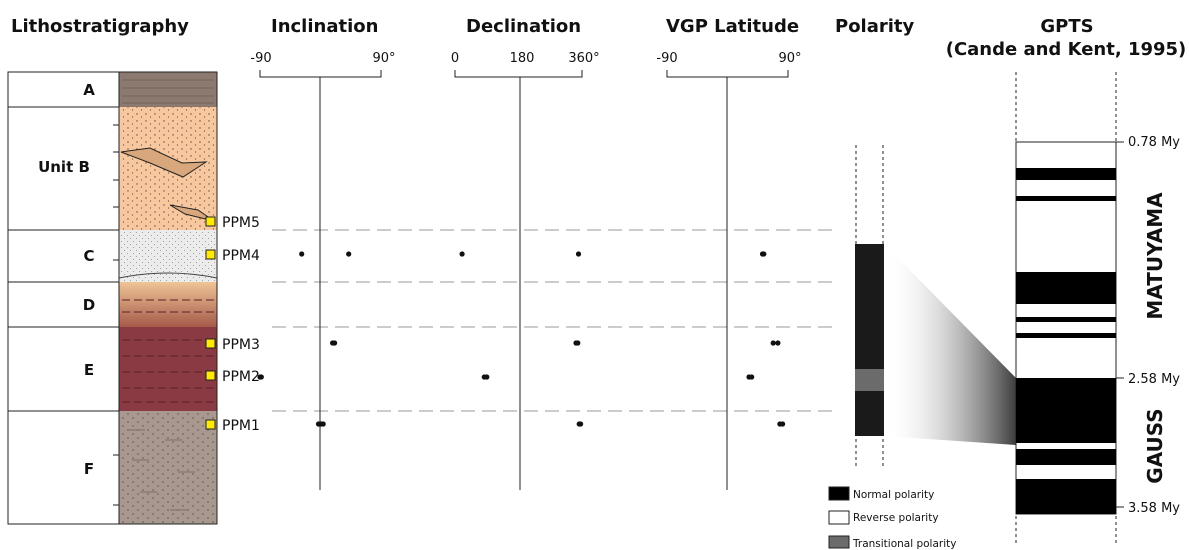 This screenshot has height=550, width=1189. What do you see at coordinates (260, 58) in the screenshot?
I see `inclination-min-label: -90` at bounding box center [260, 58].